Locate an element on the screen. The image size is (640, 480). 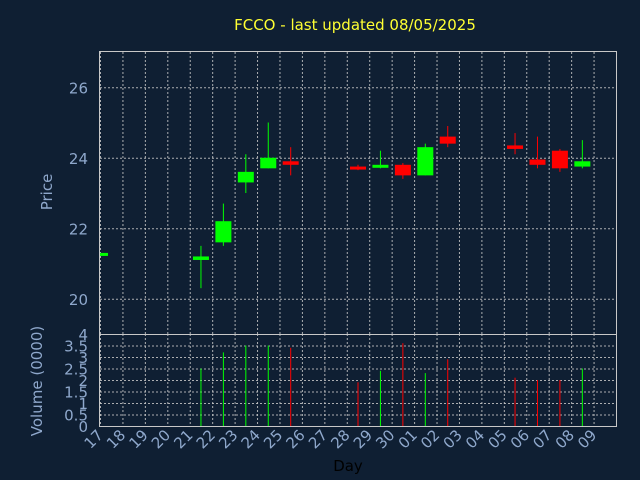
volume-axis-label: Volume (0000) is located at coordinates (37, 381).